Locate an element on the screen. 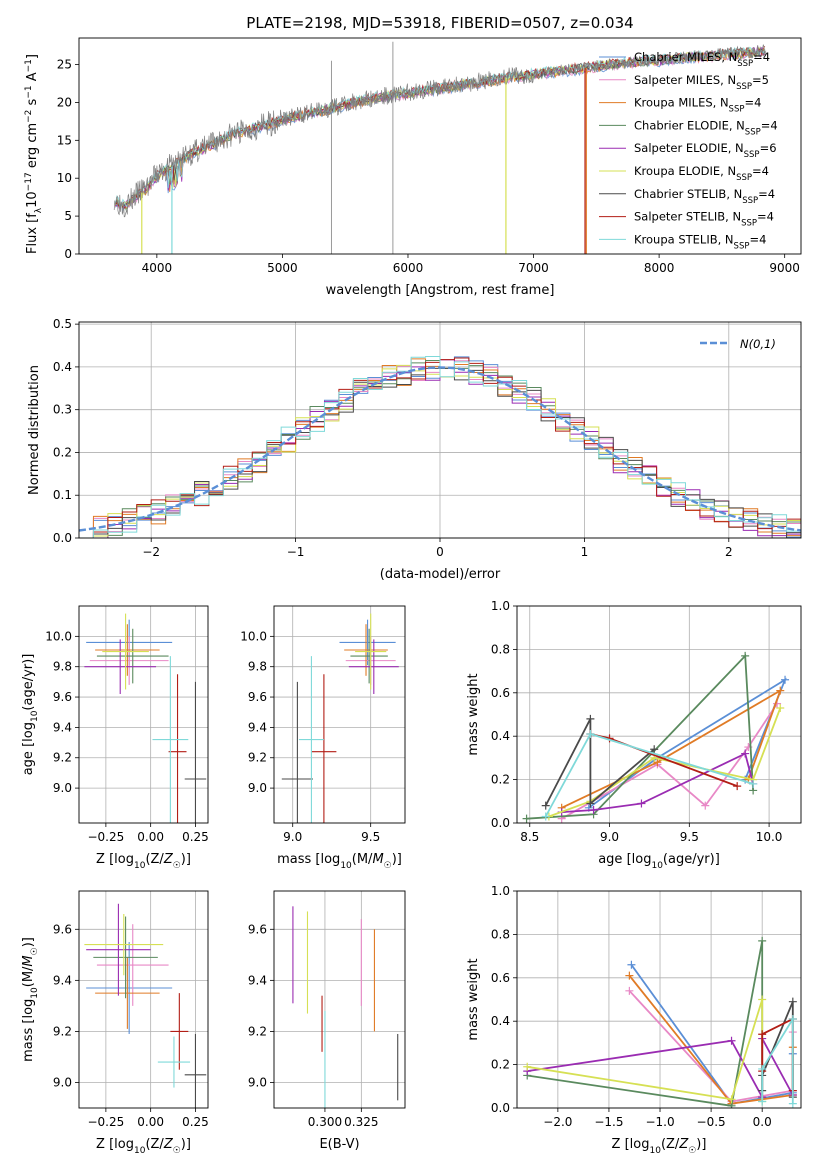 Image resolution: width=819 pixels, height=1170 pixels. x-axis-label: (data-model)/error is located at coordinates (440, 574).